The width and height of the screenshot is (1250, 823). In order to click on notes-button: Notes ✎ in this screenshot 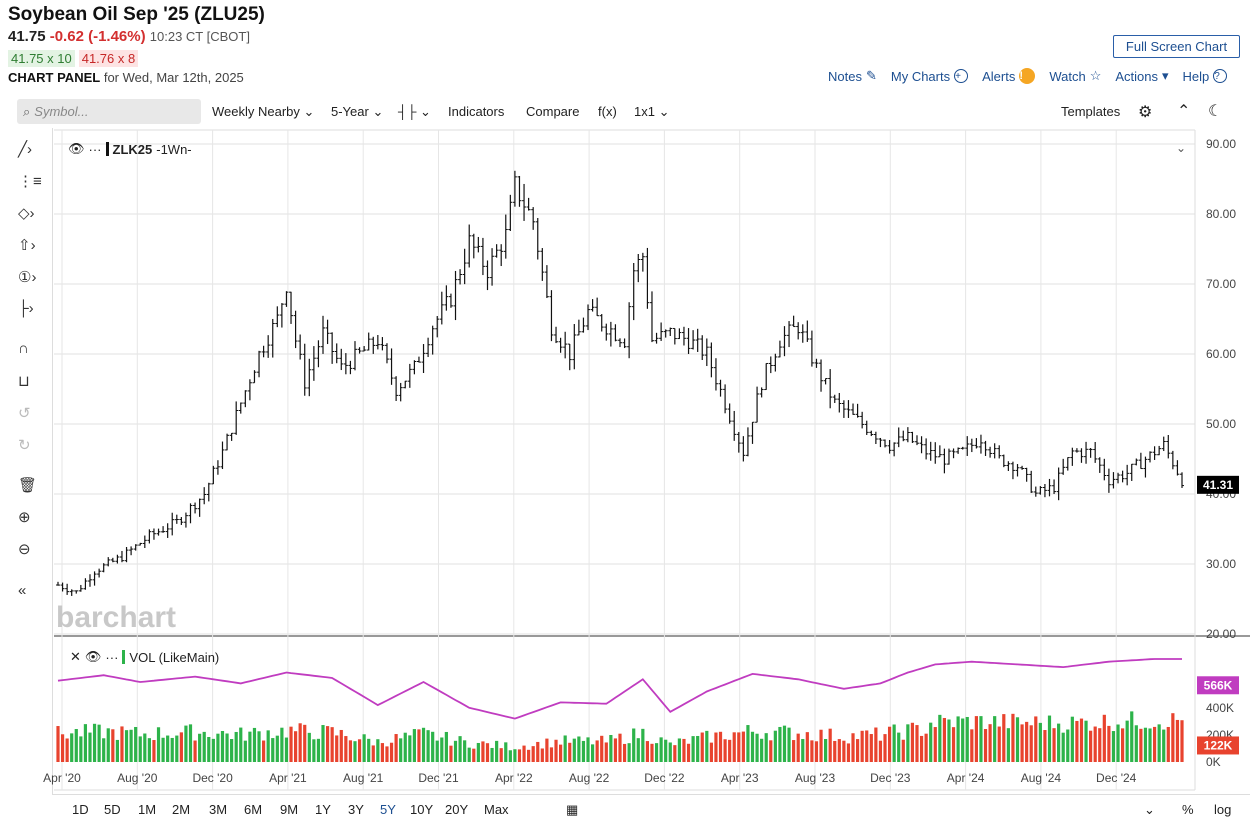, I will do `click(852, 76)`.